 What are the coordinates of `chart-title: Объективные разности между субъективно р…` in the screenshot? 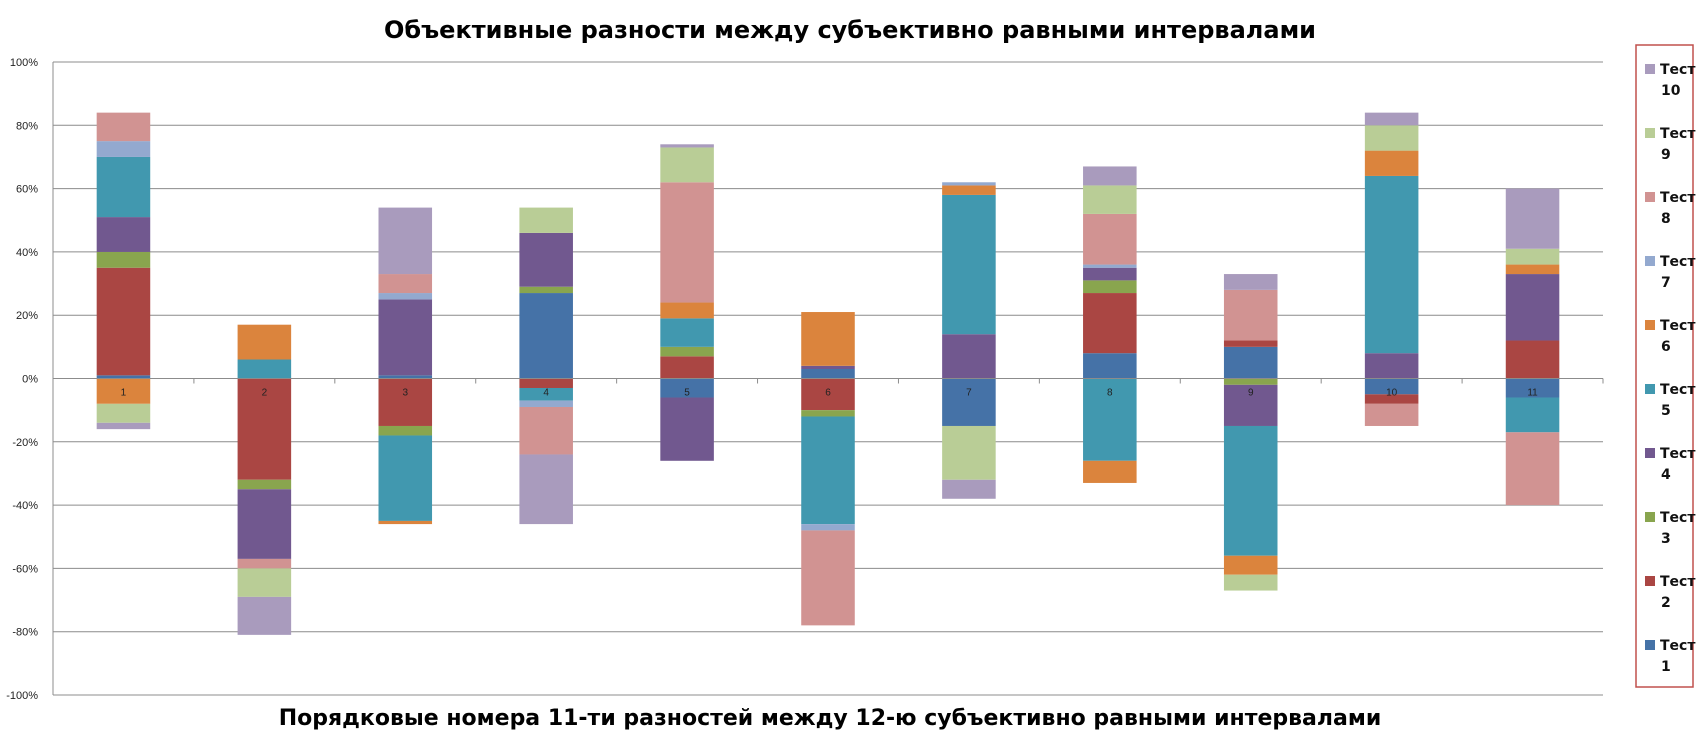 It's located at (850, 30).